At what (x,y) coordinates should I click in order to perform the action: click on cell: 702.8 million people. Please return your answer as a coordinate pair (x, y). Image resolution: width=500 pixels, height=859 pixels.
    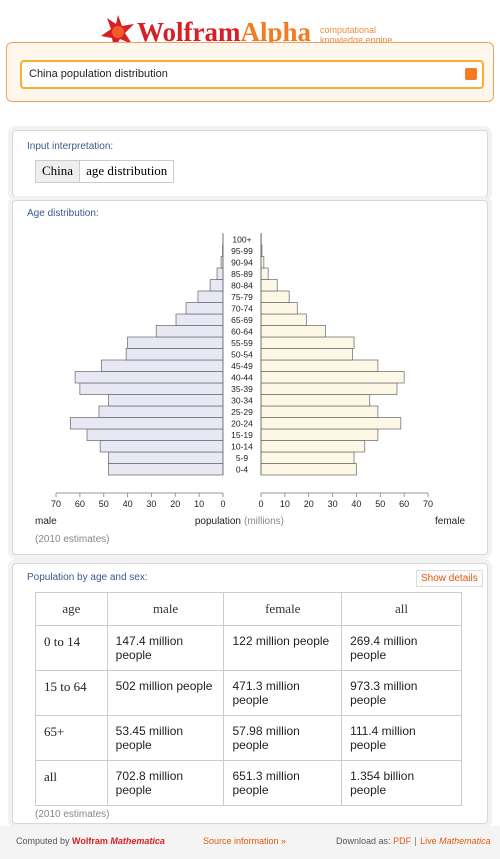
    Looking at the image, I should click on (165, 783).